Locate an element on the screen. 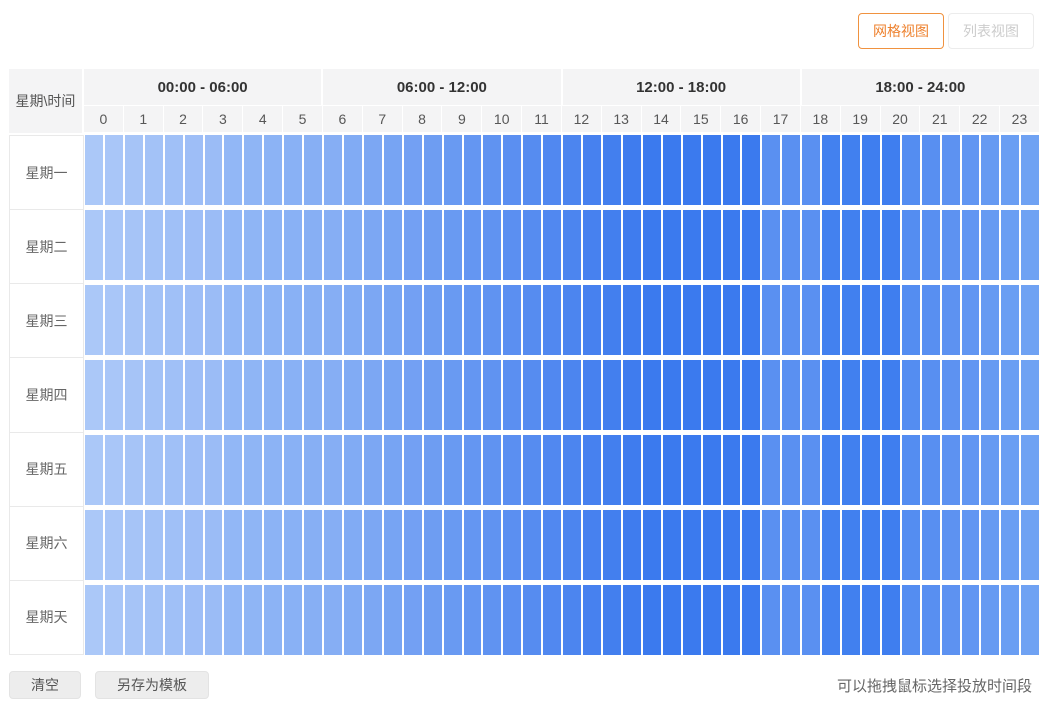 The image size is (1047, 714). clear-button: 清空 is located at coordinates (45, 685).